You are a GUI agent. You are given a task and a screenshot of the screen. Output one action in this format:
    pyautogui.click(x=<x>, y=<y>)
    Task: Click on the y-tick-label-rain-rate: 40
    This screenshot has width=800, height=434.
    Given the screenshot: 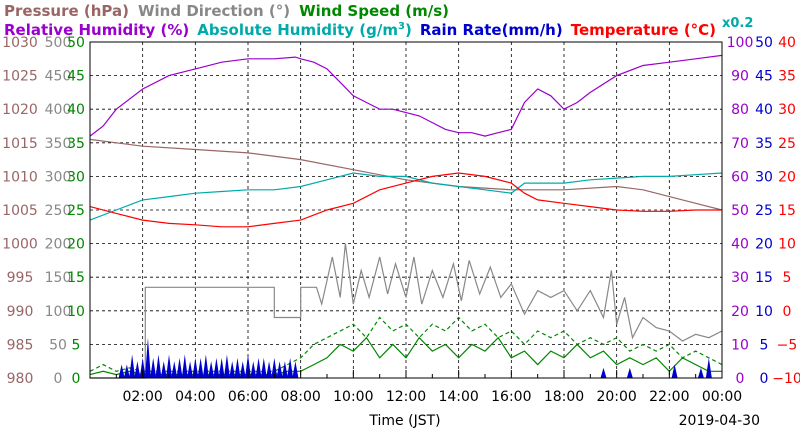 What is the action you would take?
    pyautogui.click(x=764, y=110)
    